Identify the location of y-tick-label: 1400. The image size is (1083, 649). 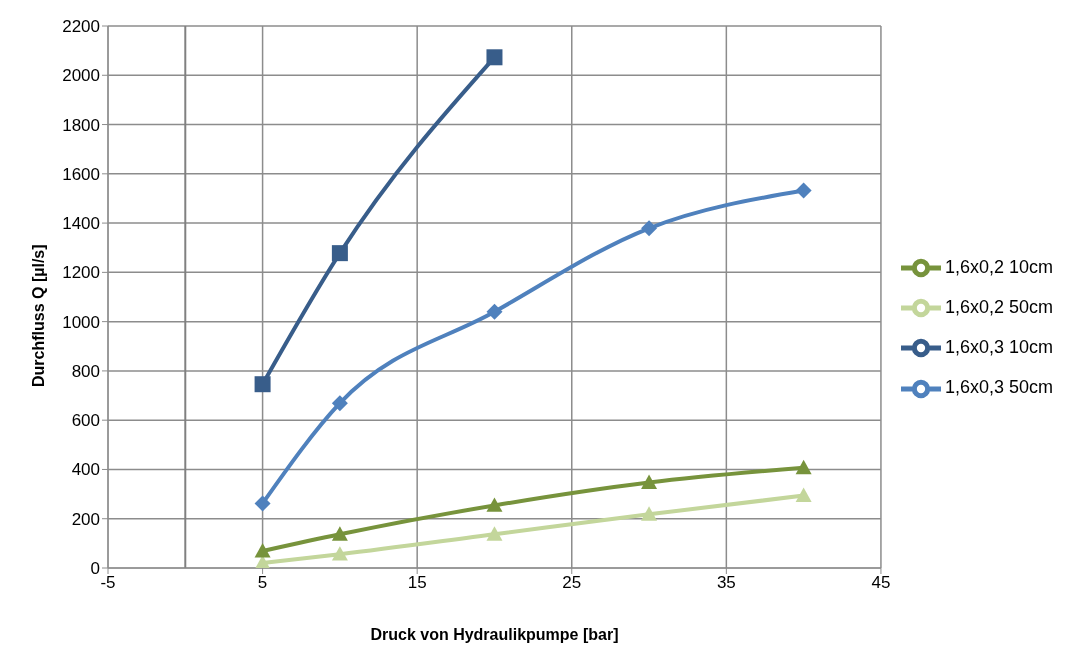
(81, 224).